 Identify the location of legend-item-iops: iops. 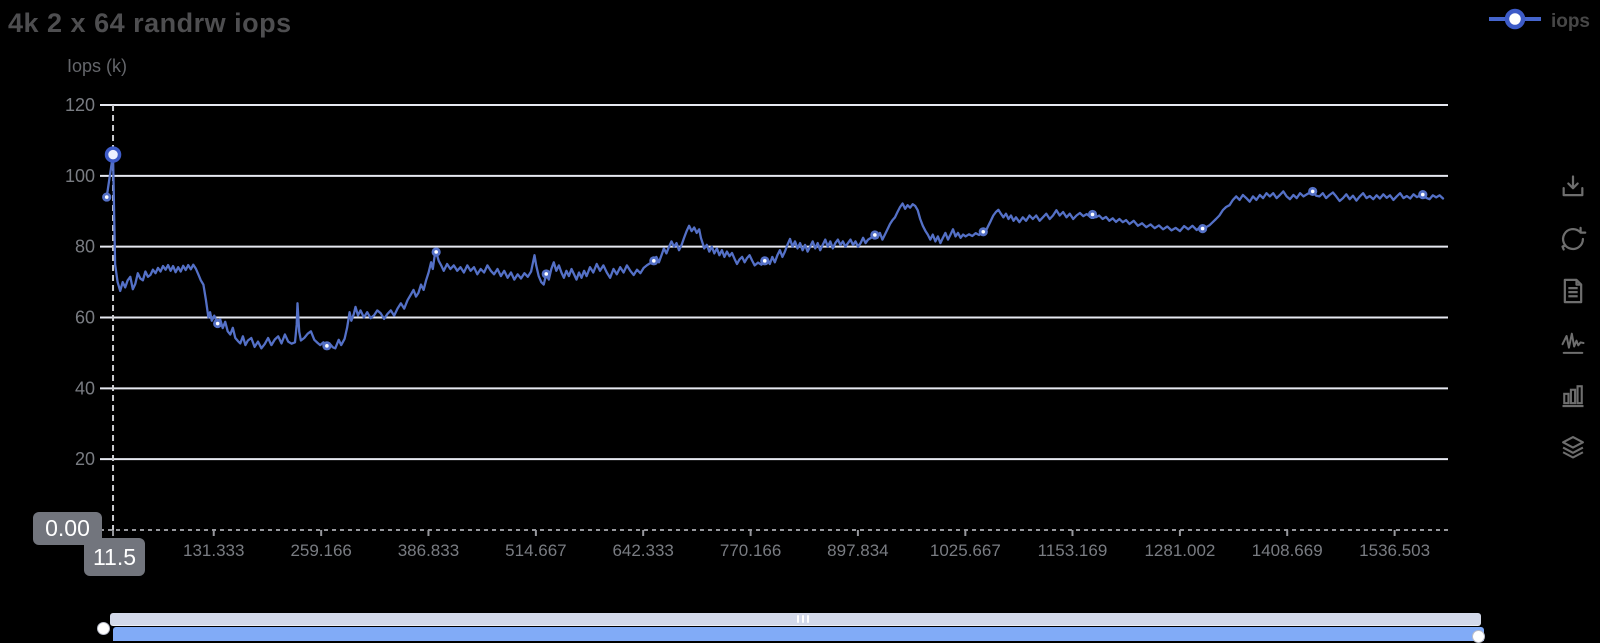
(1539, 21).